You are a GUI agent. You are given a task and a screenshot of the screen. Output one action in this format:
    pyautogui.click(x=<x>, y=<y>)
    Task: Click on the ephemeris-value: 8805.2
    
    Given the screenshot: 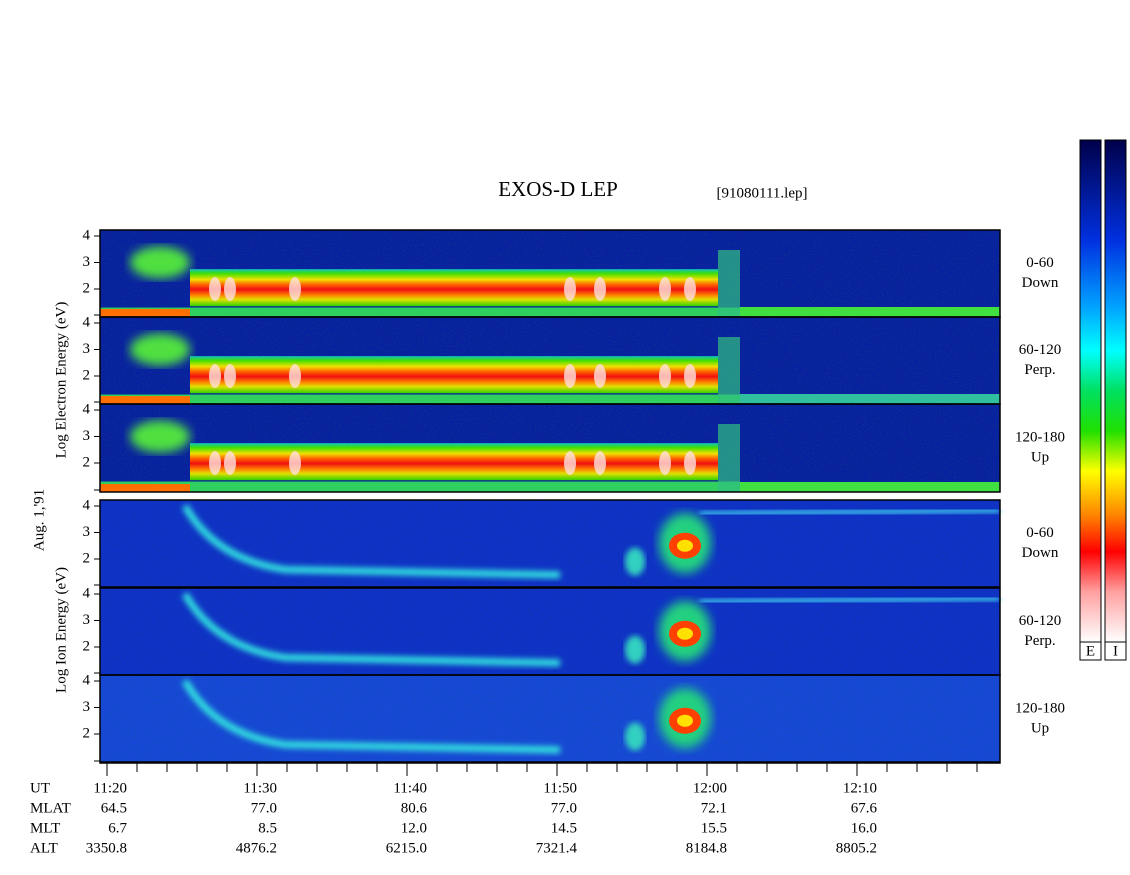 What is the action you would take?
    pyautogui.click(x=856, y=848)
    